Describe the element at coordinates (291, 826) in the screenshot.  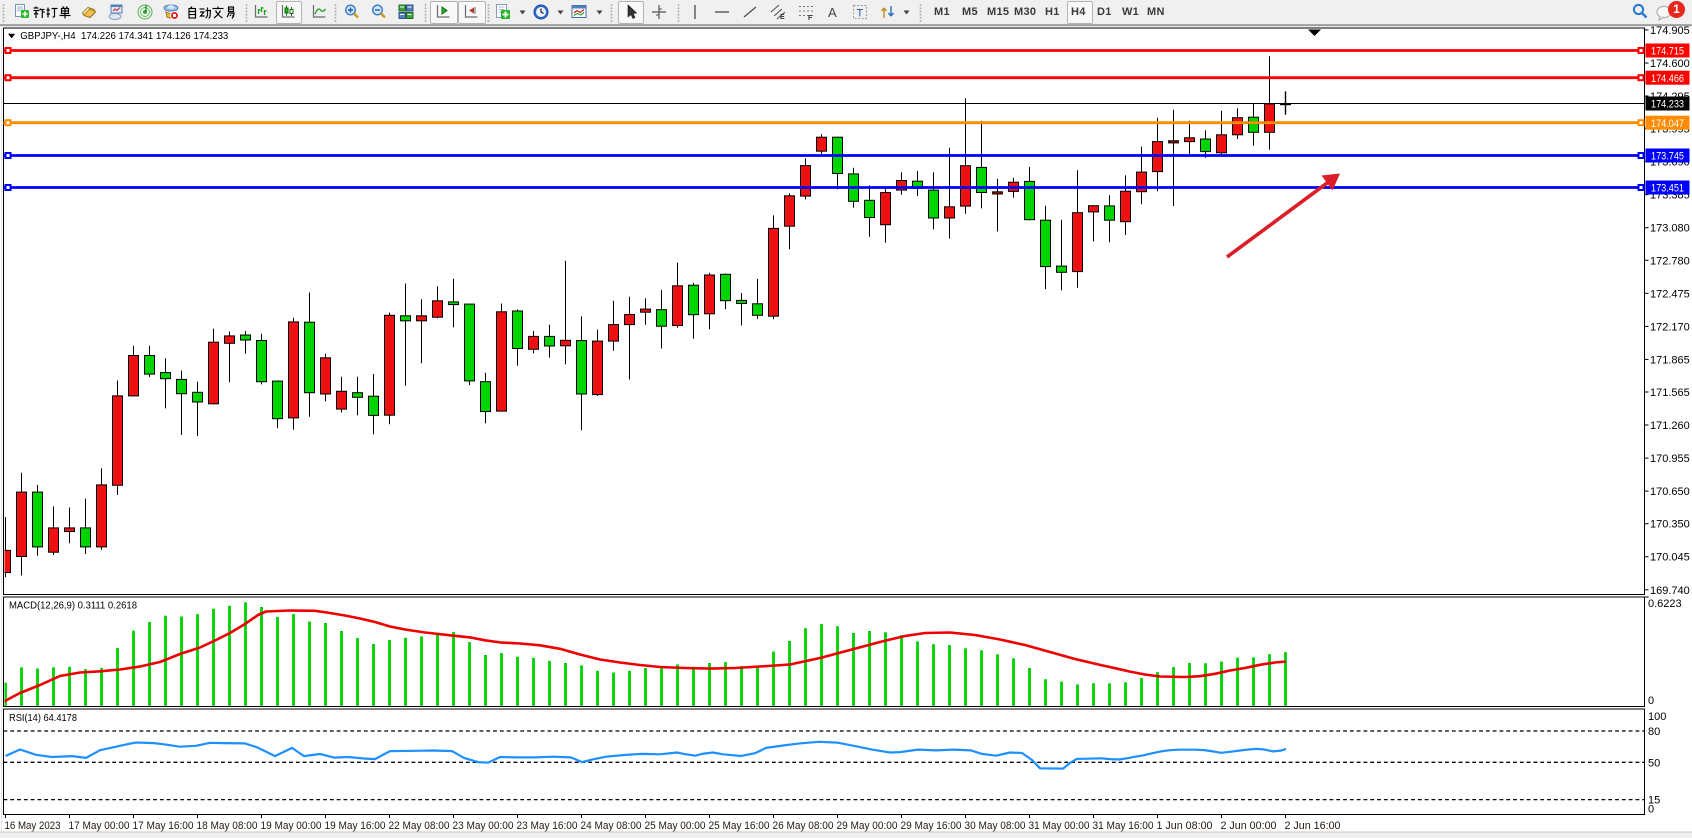
I see `svg-text: 19 May 00:00` at that location.